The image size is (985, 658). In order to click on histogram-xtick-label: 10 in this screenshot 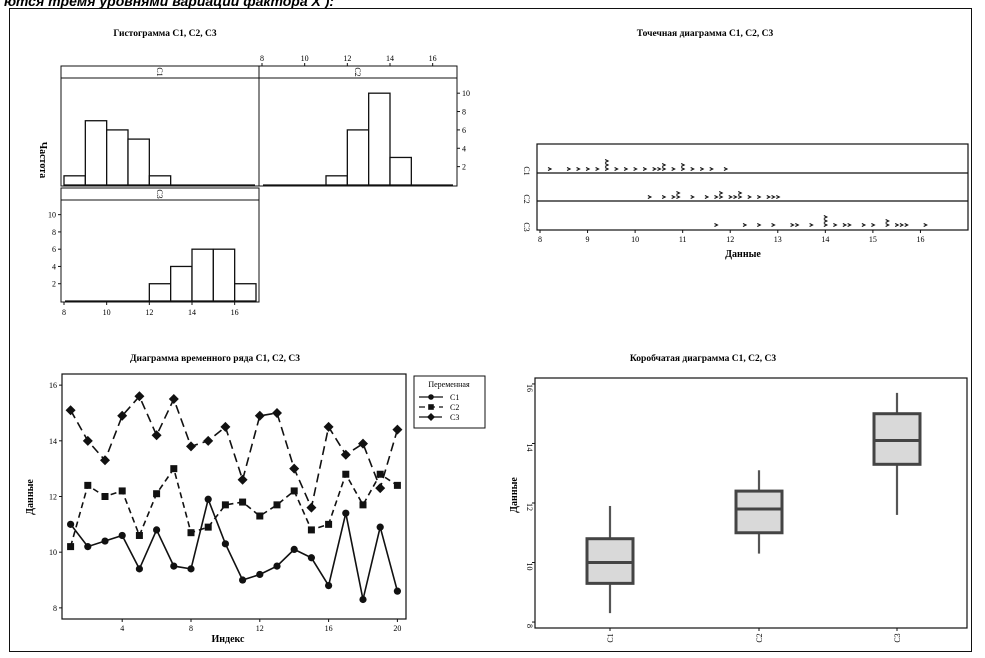, I will do `click(107, 312)`.